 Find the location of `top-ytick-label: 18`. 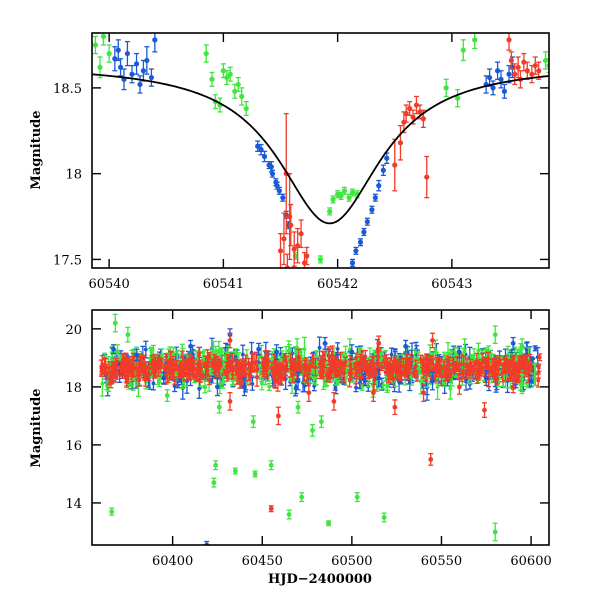

top-ytick-label: 18 is located at coordinates (73, 175).